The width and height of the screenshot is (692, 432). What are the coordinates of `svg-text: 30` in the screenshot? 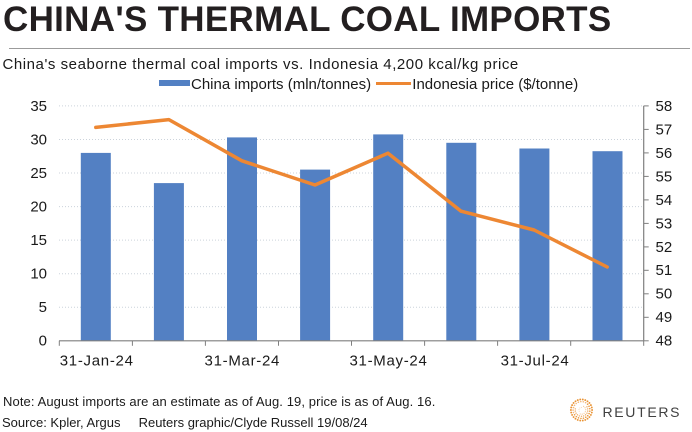 It's located at (38, 139).